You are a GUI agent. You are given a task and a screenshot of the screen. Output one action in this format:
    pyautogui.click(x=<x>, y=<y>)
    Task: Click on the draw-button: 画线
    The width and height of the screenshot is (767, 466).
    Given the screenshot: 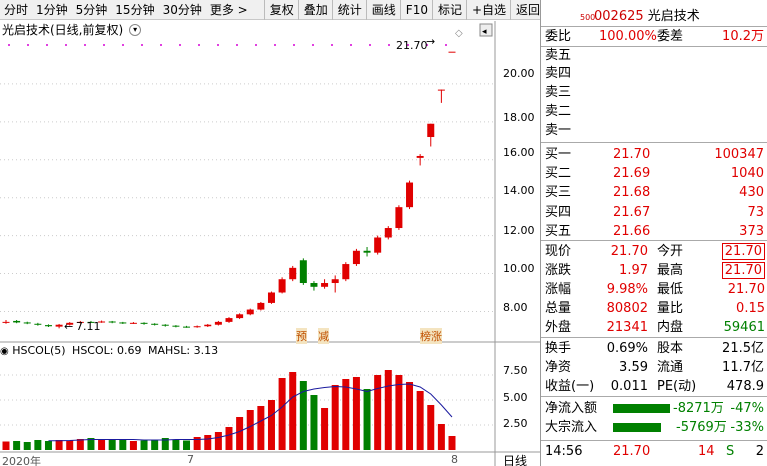 What is the action you would take?
    pyautogui.click(x=382, y=10)
    